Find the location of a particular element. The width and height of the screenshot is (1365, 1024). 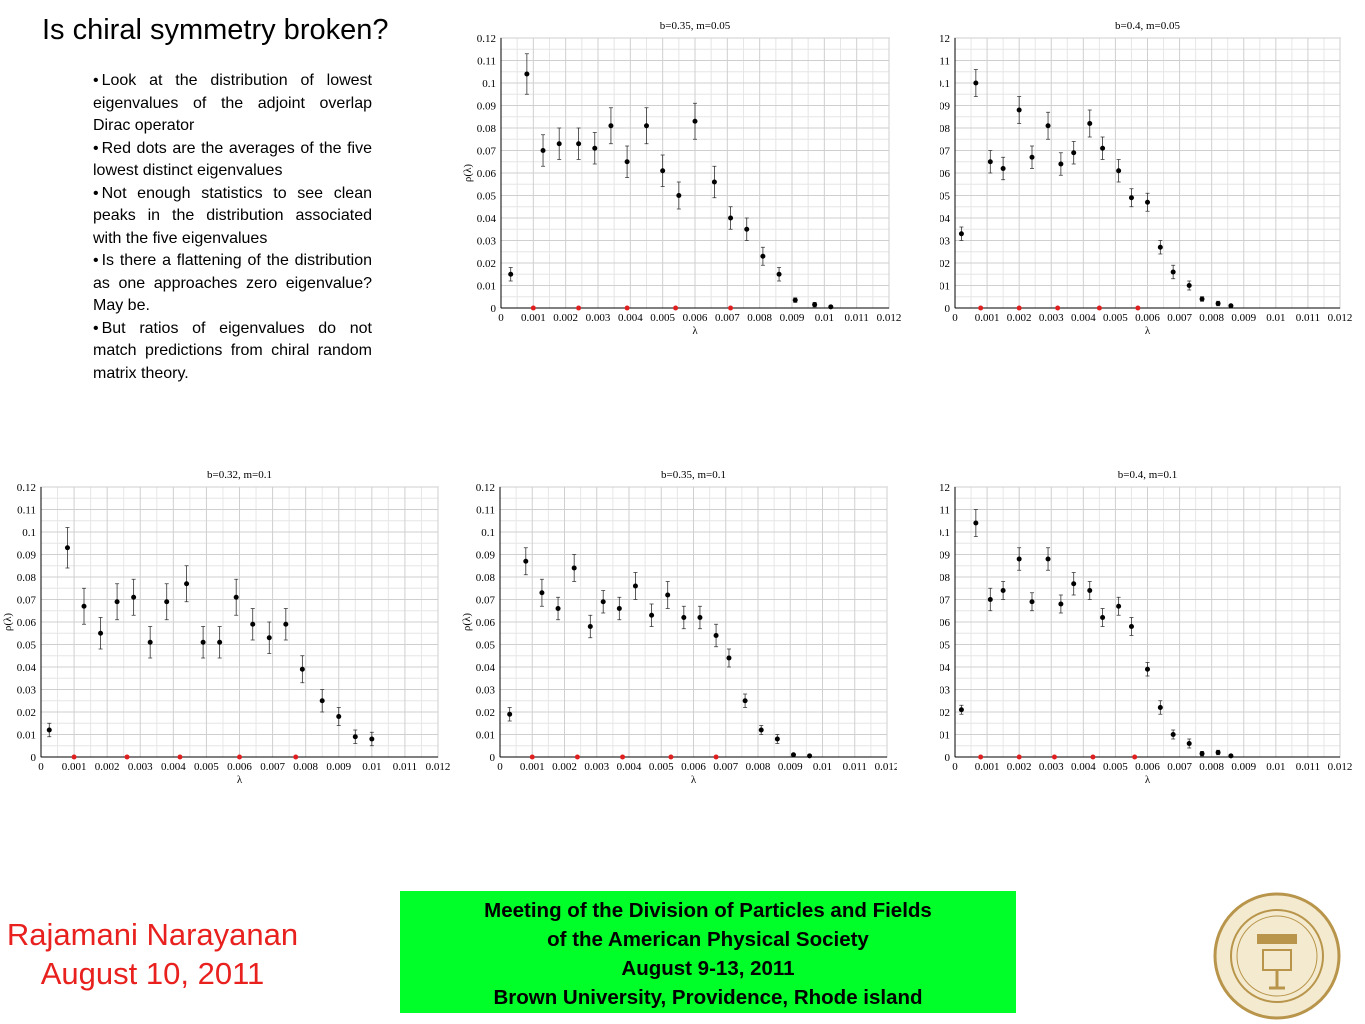

chart-title: b=0.35, m=0.1 is located at coordinates (693, 475).